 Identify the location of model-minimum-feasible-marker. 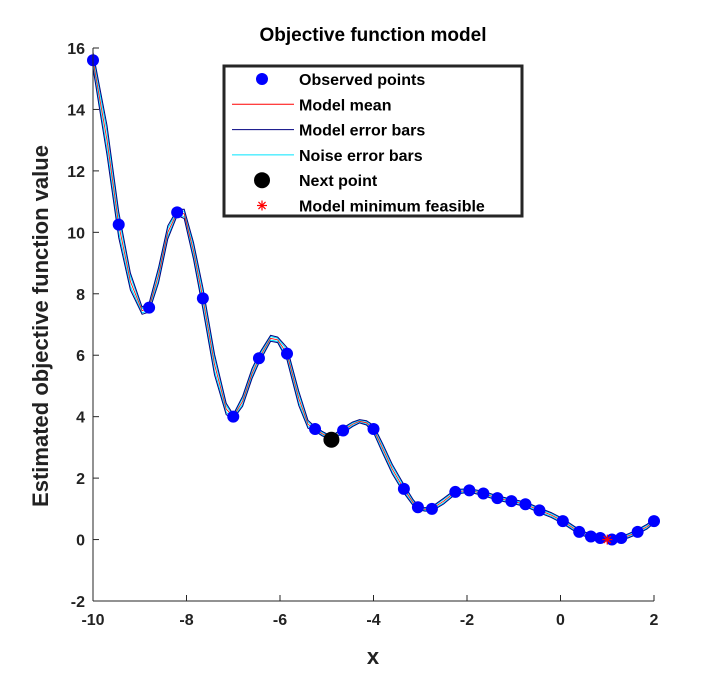
(607, 539).